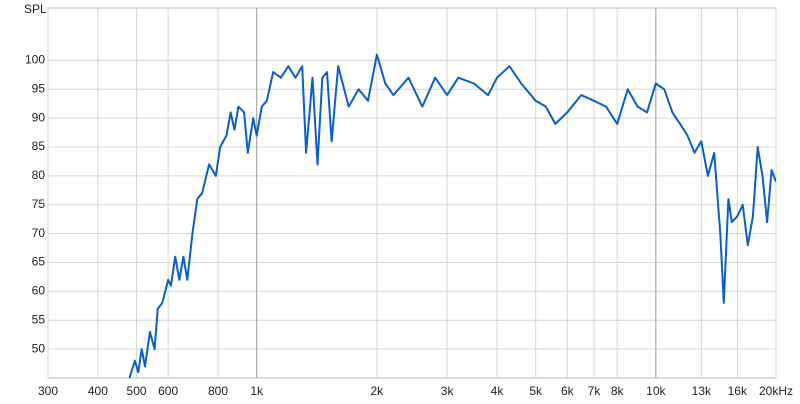 The height and width of the screenshot is (404, 800). I want to click on x-tick-label: 6k, so click(568, 391).